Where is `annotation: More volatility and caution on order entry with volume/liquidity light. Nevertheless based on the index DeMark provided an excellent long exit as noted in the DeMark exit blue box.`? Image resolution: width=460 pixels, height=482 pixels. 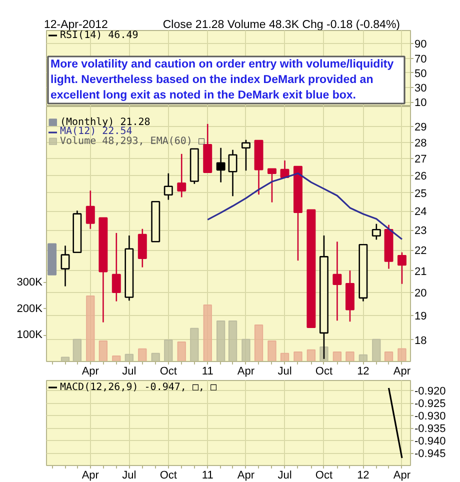
annotation: More volatility and caution on order entry with volume/liquidity light. Nevertheless based on the index DeMark provided an excellent long exit as noted in the DeMark exit blue box. is located at coordinates (222, 80).